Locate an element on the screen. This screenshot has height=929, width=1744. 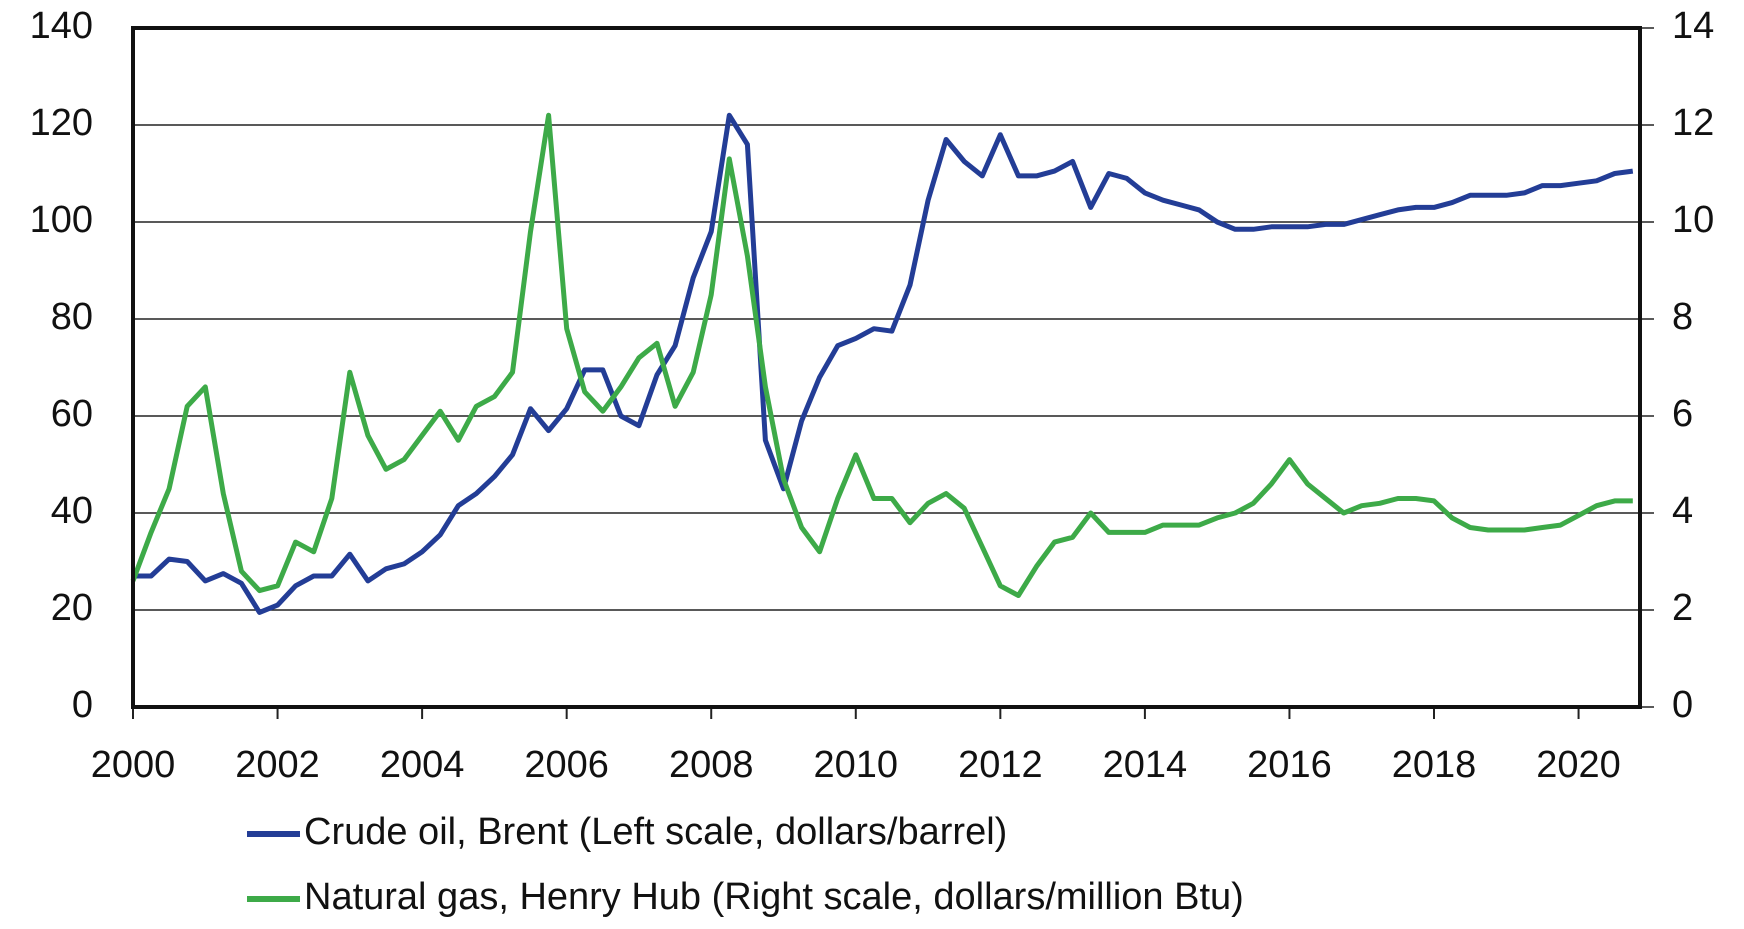
y2-tick-label: 8 is located at coordinates (1682, 317).